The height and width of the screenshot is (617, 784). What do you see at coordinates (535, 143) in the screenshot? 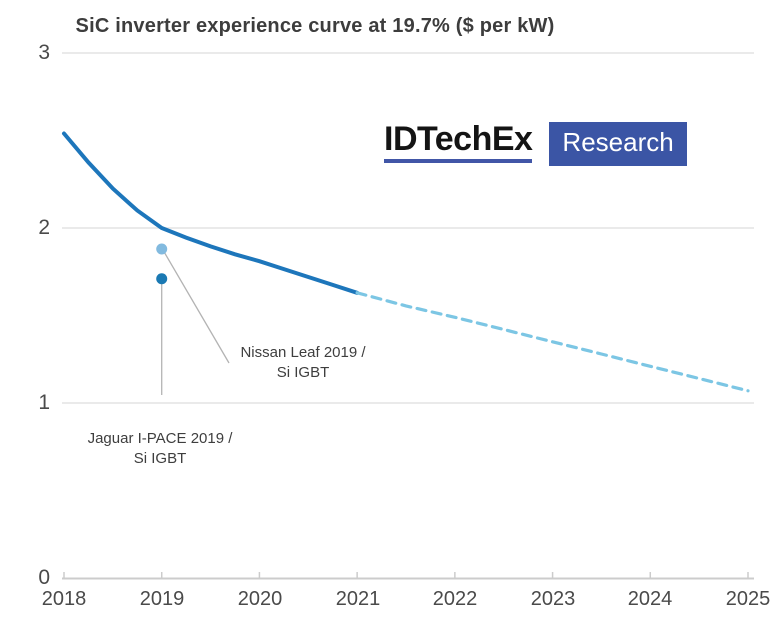
I see `idtechex-logo: IDTechEx Research` at bounding box center [535, 143].